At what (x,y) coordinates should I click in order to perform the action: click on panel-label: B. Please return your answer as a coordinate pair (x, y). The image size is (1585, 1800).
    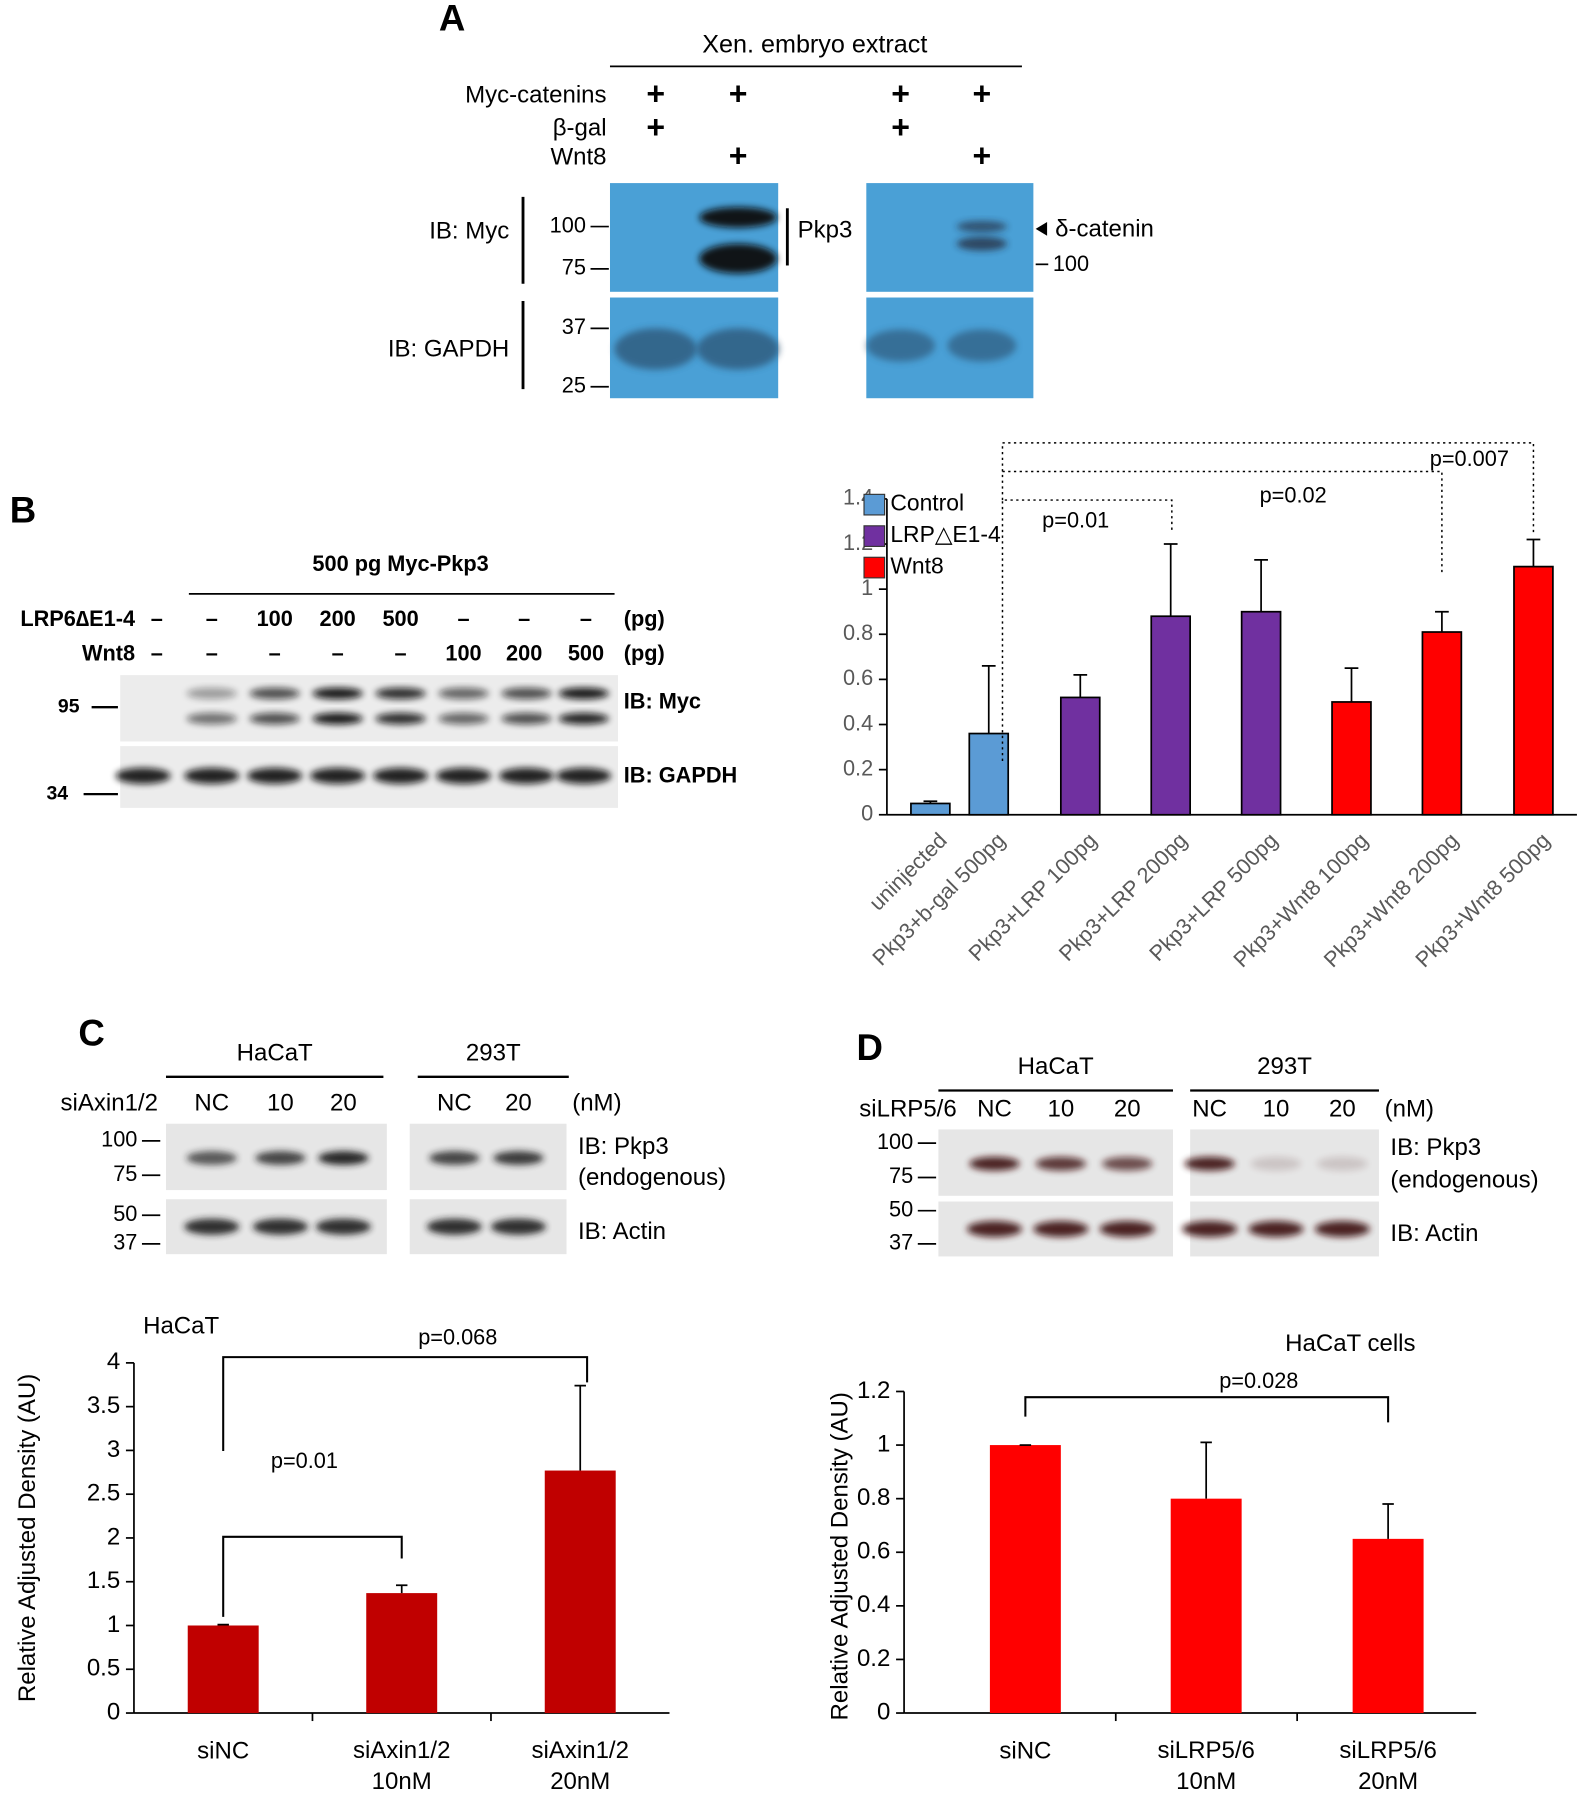
    Looking at the image, I should click on (23, 509).